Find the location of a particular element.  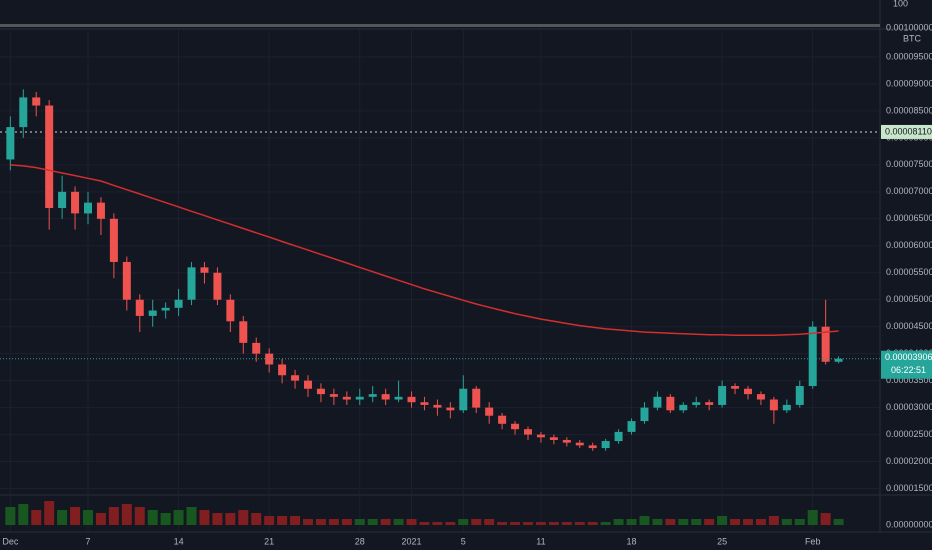

y-tick-label: 0.00009500 is located at coordinates (909, 56).